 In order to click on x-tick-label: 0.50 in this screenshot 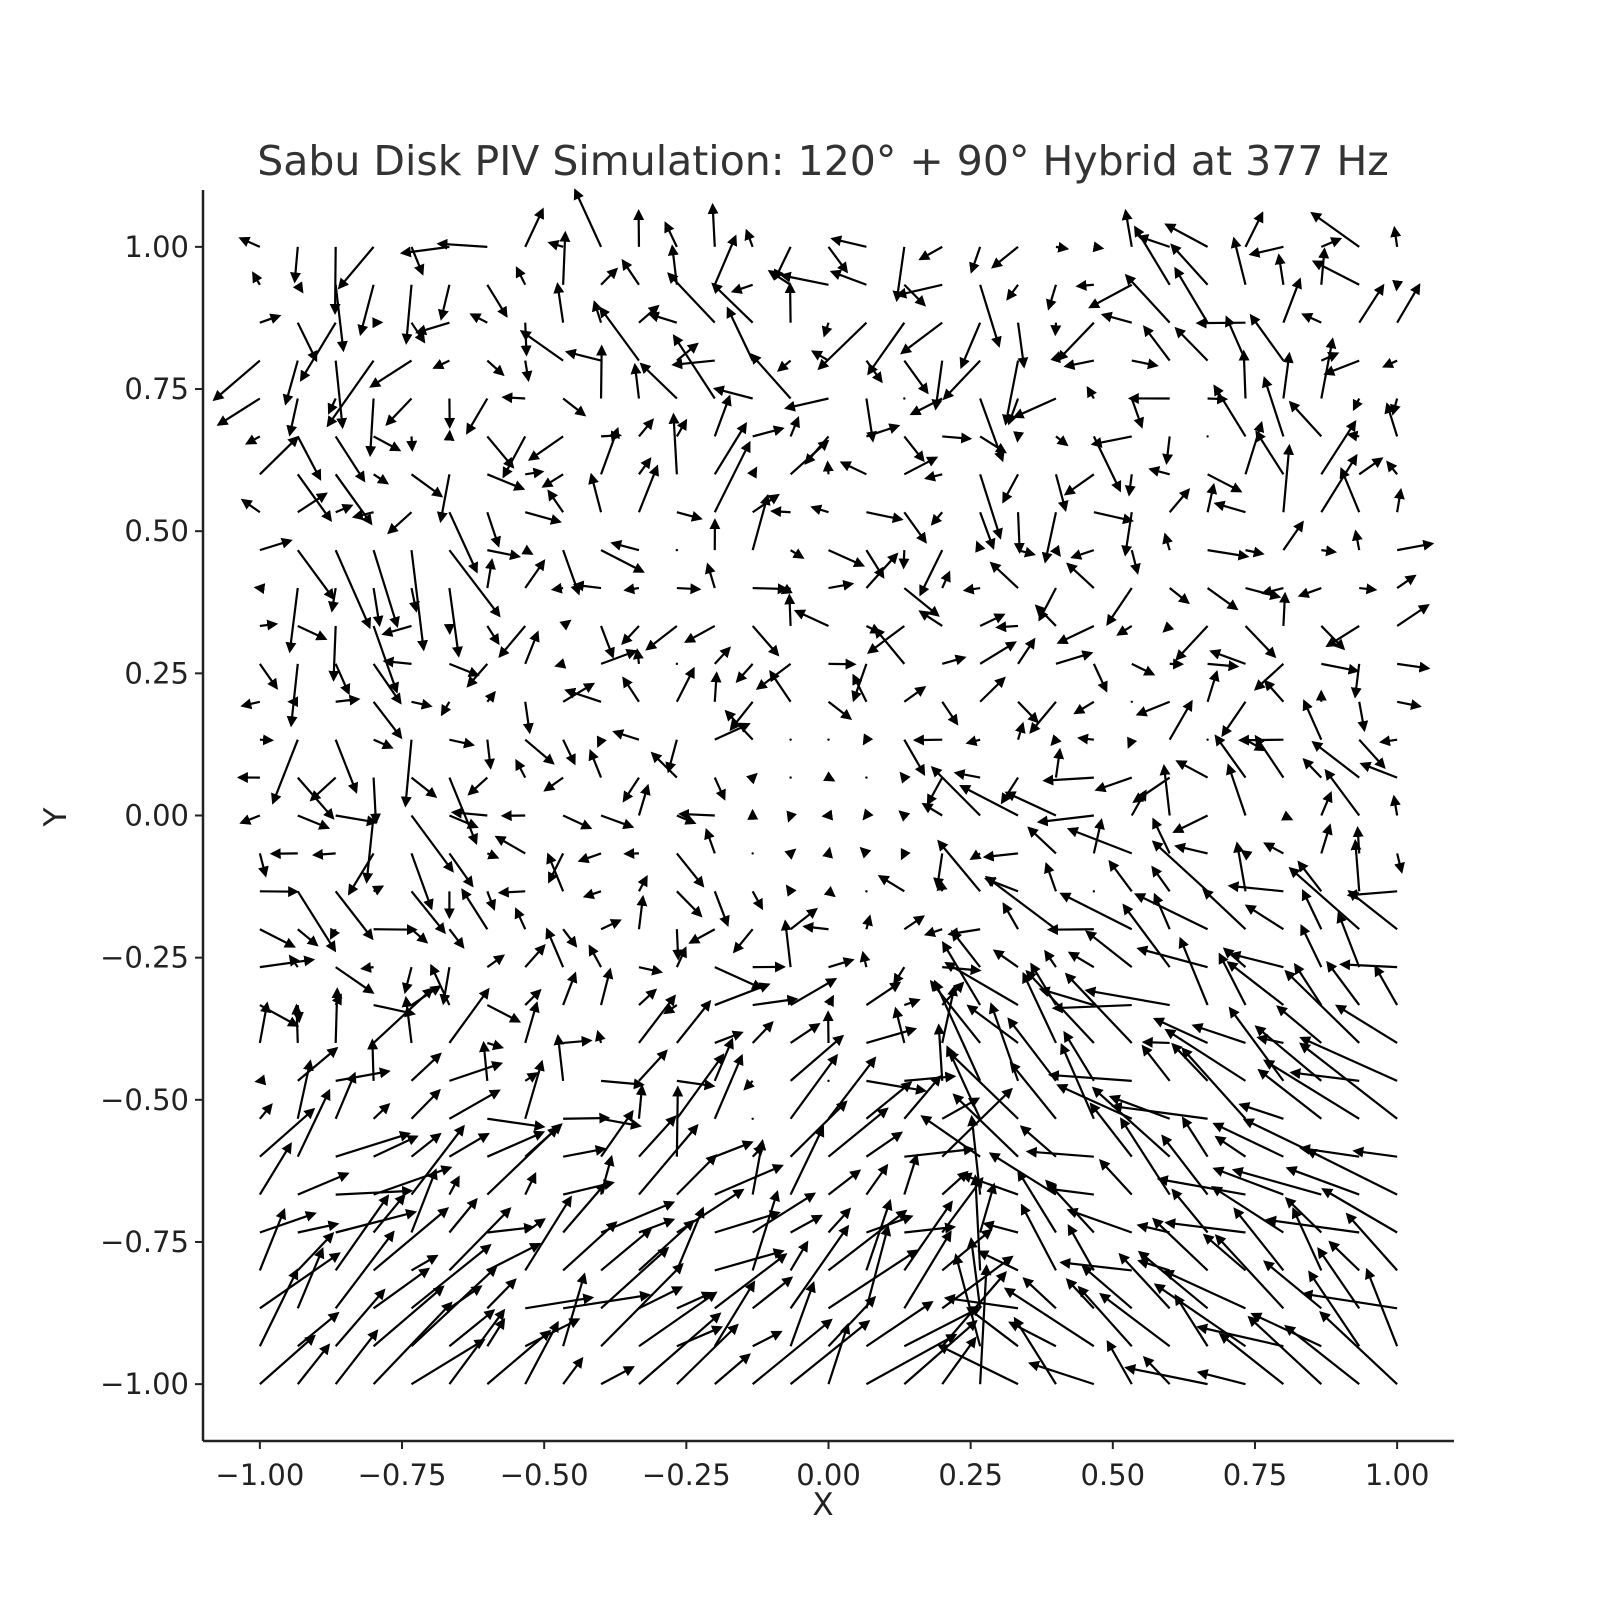, I will do `click(1113, 1475)`.